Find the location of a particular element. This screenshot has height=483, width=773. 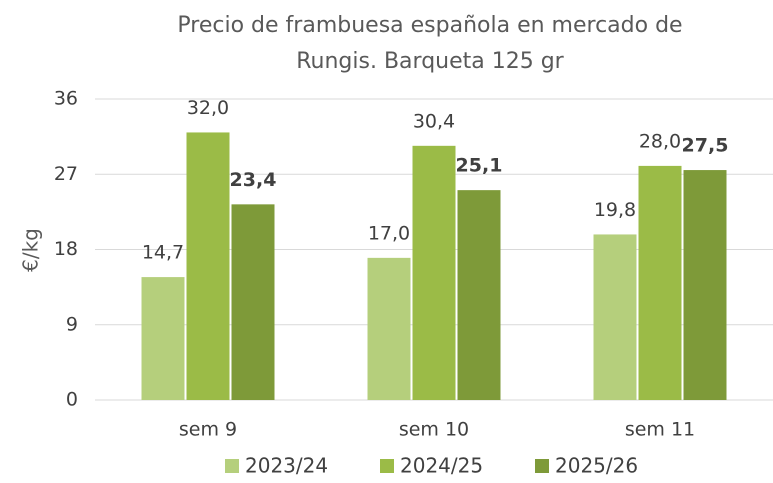

x-tick-label: sem 10 is located at coordinates (434, 430).